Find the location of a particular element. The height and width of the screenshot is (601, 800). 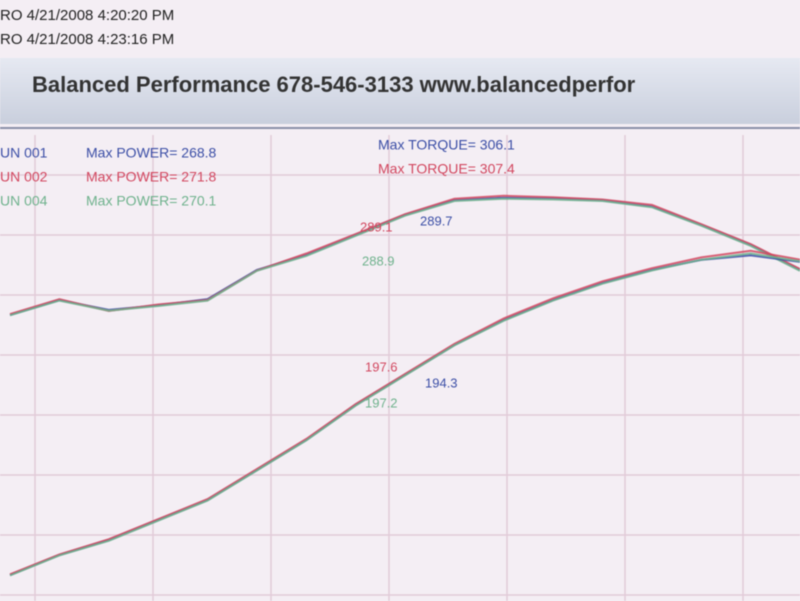

legend-torque: Max TORQUE= 306.1 is located at coordinates (446, 145).